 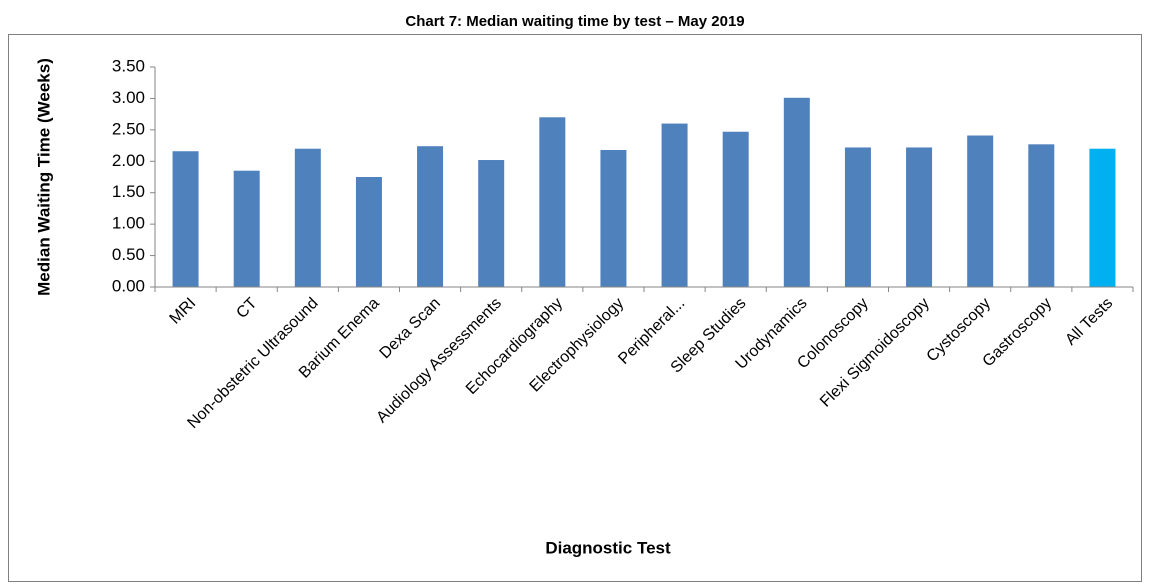 I want to click on y-tick-label: 1.00, so click(x=128, y=223).